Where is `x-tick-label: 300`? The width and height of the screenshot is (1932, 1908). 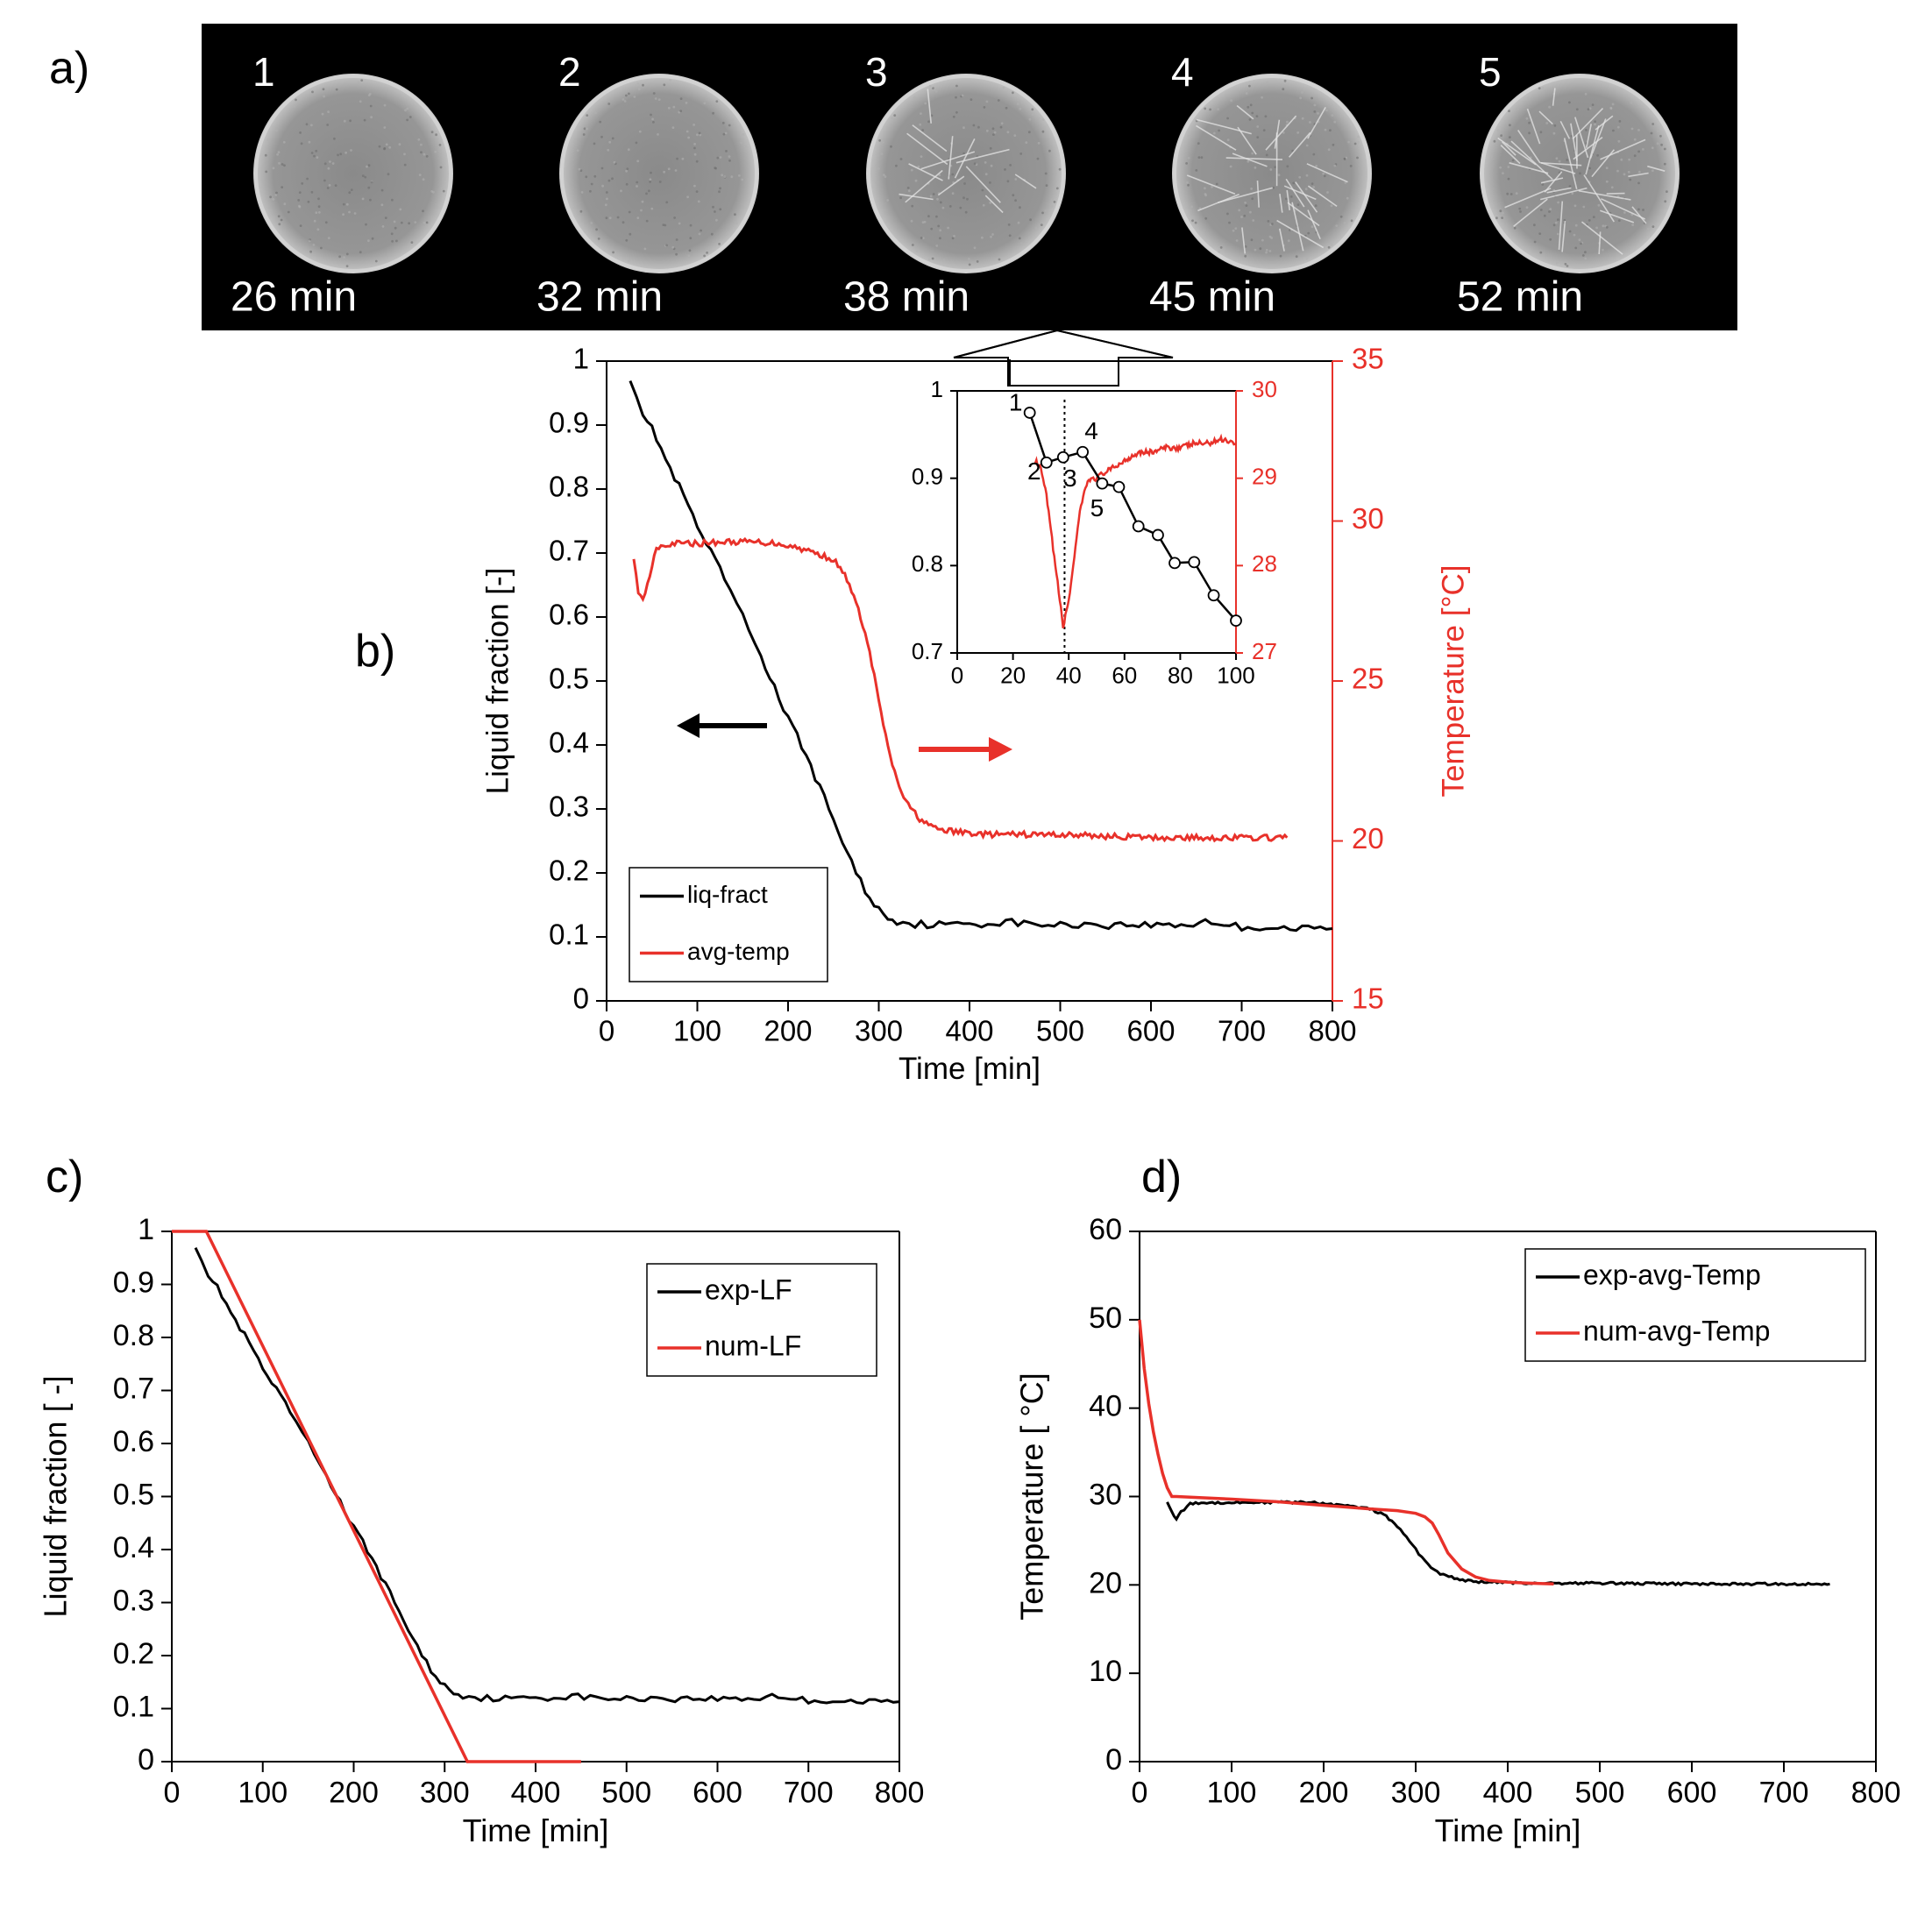
x-tick-label: 300 is located at coordinates (1416, 1793).